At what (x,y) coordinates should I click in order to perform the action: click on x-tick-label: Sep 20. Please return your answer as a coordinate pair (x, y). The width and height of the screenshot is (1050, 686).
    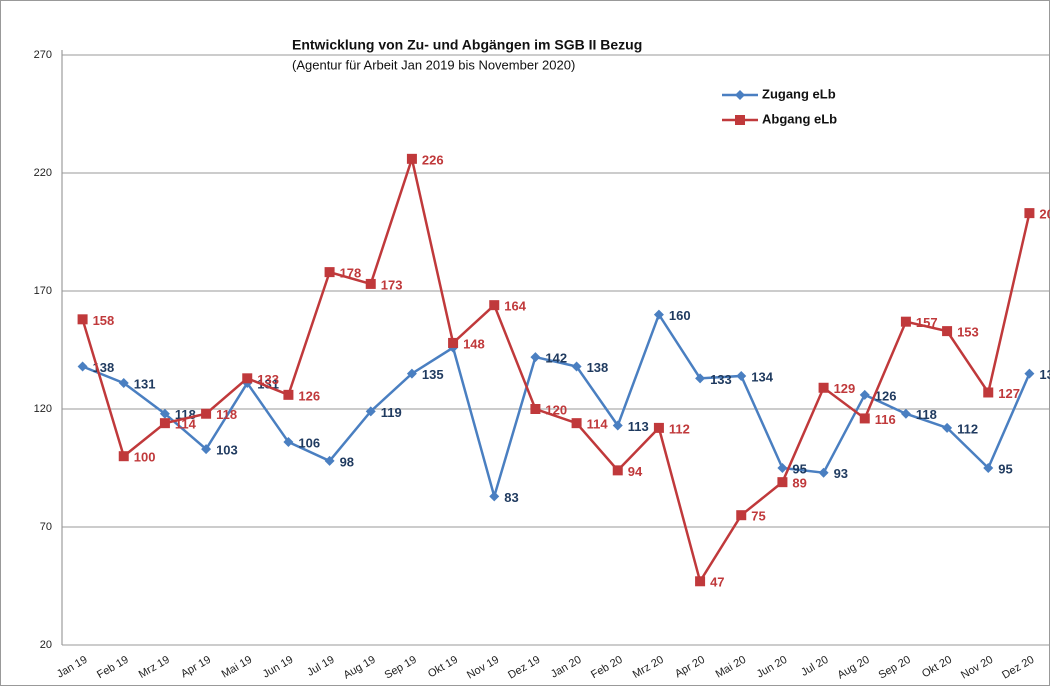
    Looking at the image, I should click on (895, 668).